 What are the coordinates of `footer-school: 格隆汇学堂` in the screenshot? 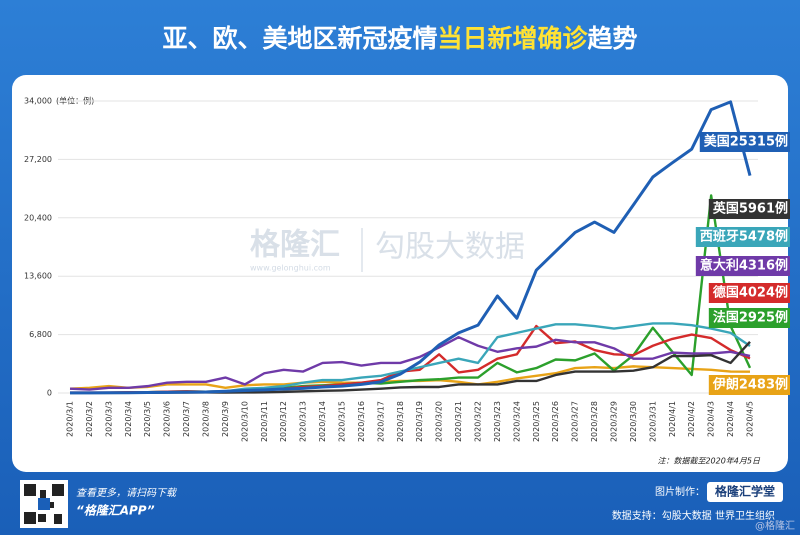 It's located at (745, 491).